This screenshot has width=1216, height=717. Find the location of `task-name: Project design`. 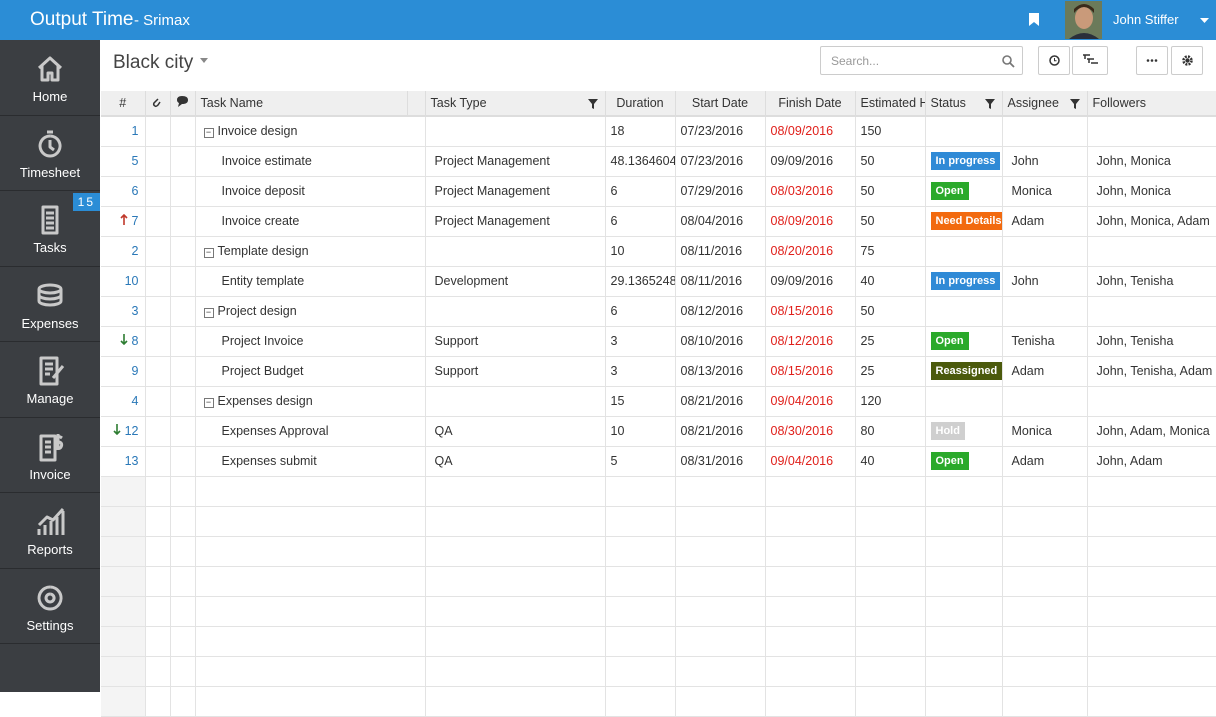

task-name: Project design is located at coordinates (257, 311).